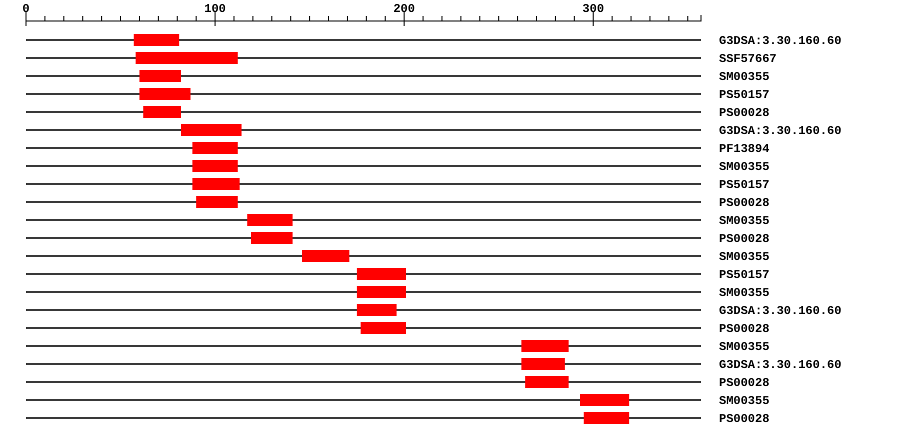 This screenshot has width=900, height=436. Describe the element at coordinates (593, 9) in the screenshot. I see `x-tick-label: 300` at that location.